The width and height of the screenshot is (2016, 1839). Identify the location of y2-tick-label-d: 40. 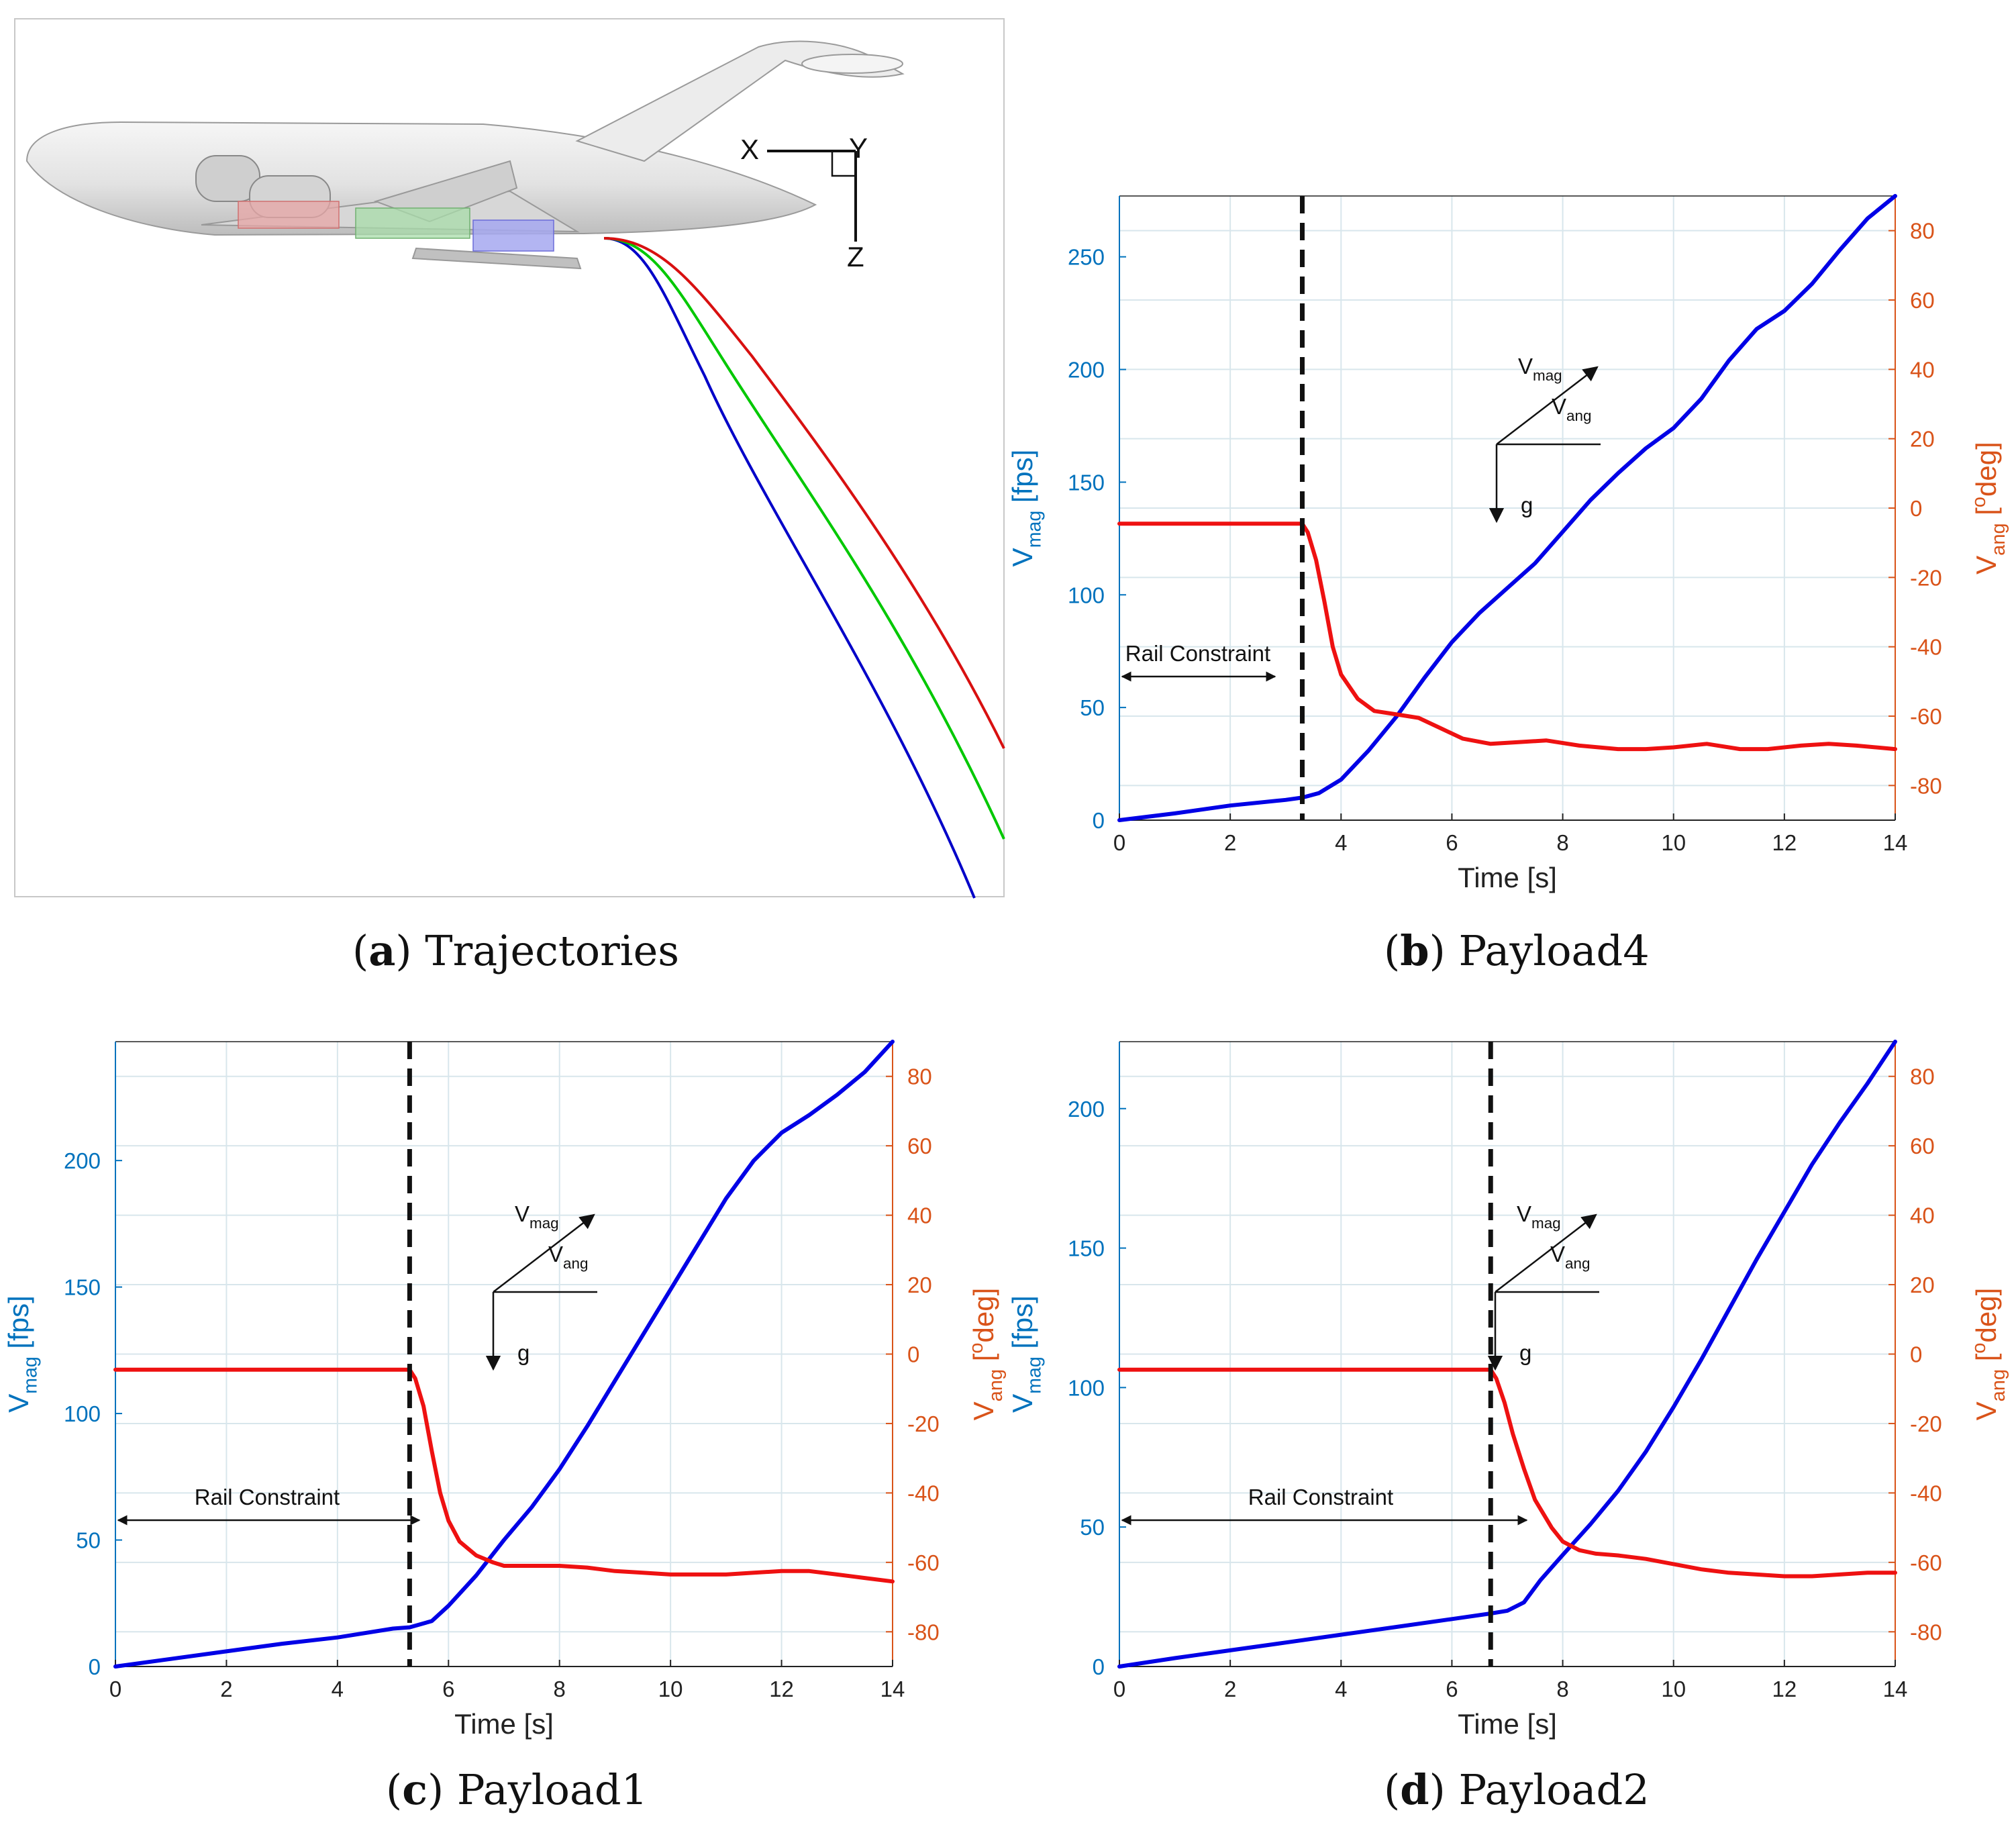
(1922, 1215).